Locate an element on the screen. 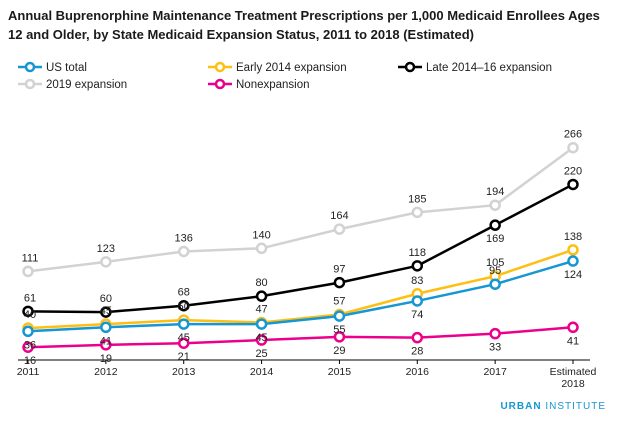 Image resolution: width=620 pixels, height=422 pixels. data-label: 164 is located at coordinates (339, 216).